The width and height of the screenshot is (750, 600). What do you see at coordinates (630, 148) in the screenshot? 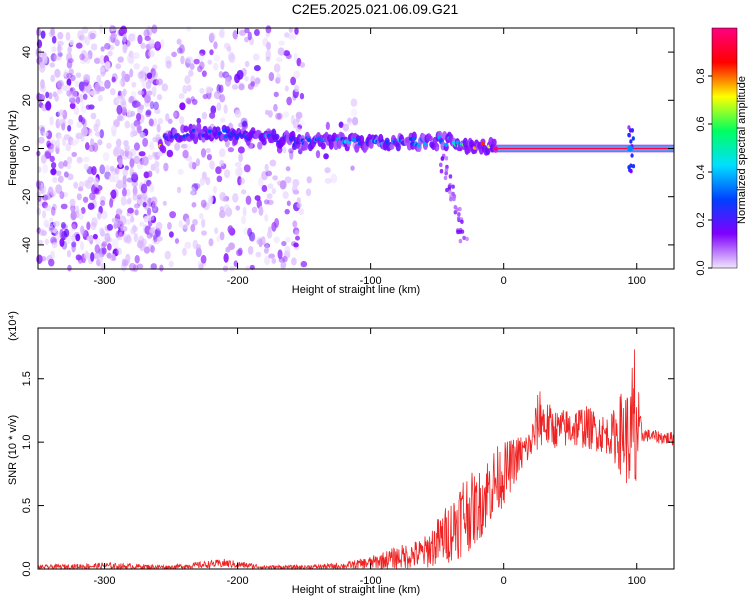
I see `spike-core` at bounding box center [630, 148].